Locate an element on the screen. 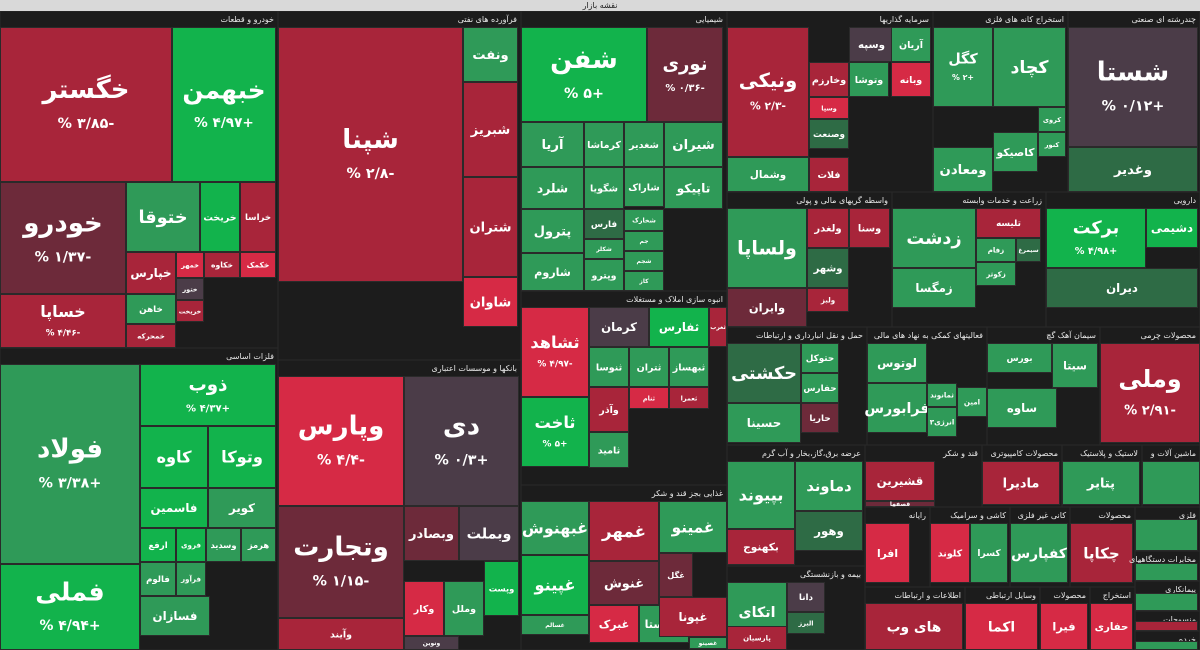  stock-tile: فلات is located at coordinates (829, 174).